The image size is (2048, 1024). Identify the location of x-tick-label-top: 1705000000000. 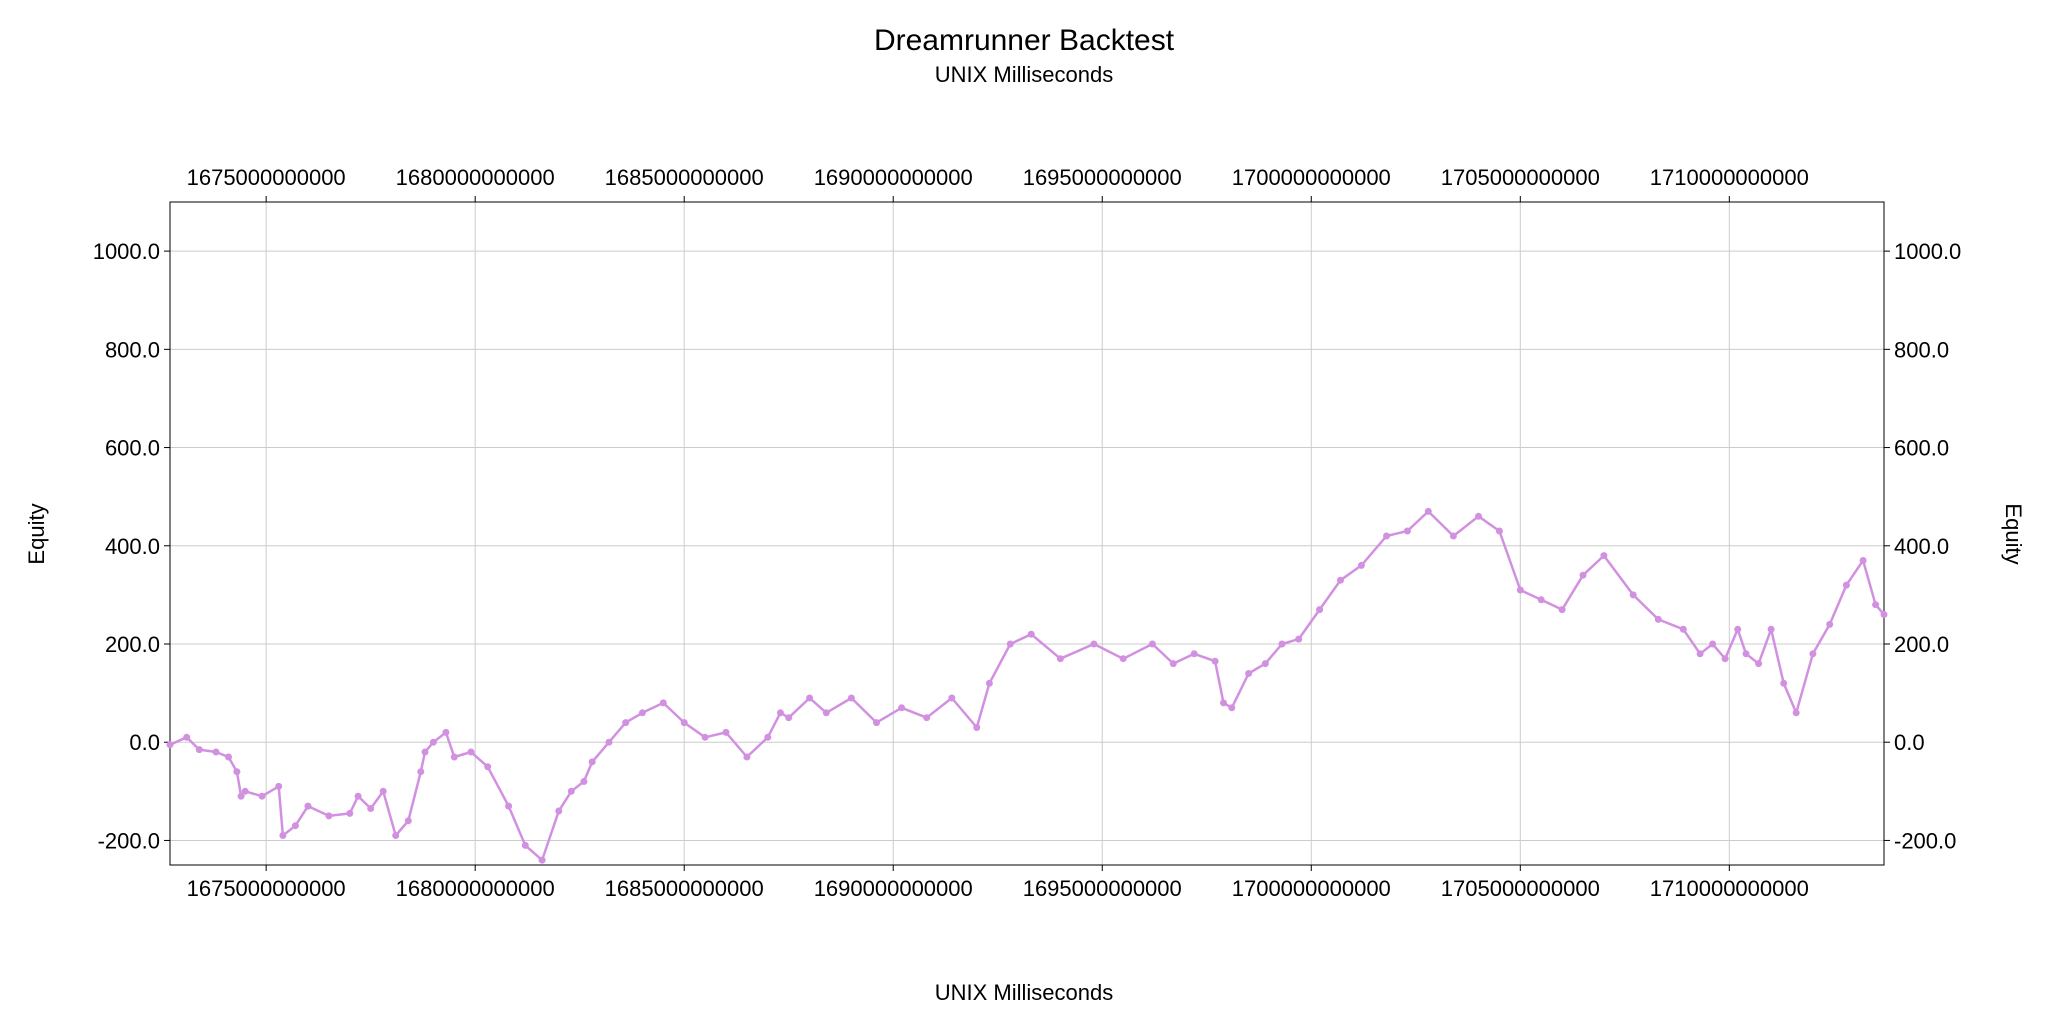
(1520, 177).